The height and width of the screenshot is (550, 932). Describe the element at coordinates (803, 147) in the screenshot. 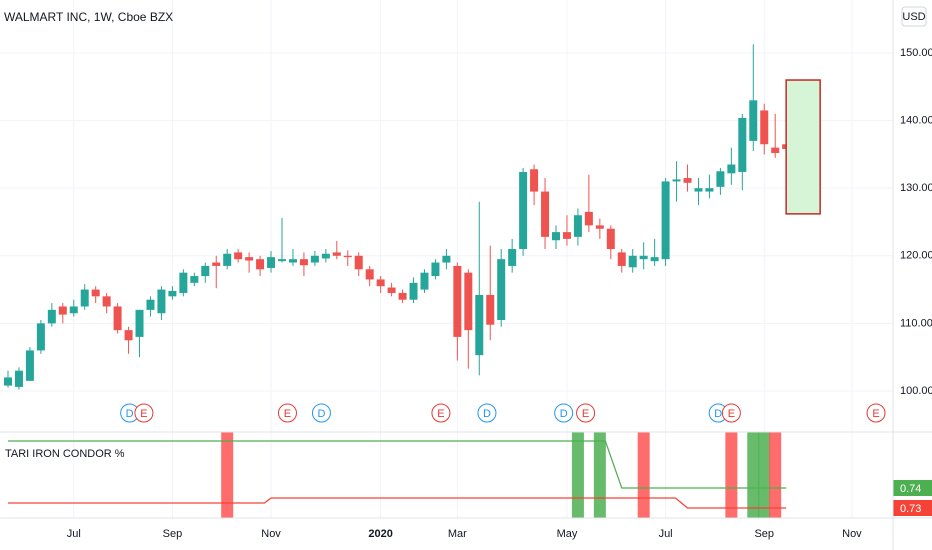

I see `range-box` at that location.